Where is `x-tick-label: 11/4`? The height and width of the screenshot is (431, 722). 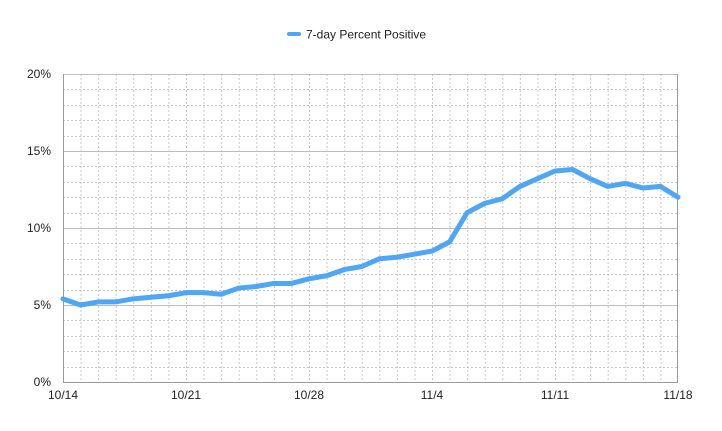 x-tick-label: 11/4 is located at coordinates (432, 395).